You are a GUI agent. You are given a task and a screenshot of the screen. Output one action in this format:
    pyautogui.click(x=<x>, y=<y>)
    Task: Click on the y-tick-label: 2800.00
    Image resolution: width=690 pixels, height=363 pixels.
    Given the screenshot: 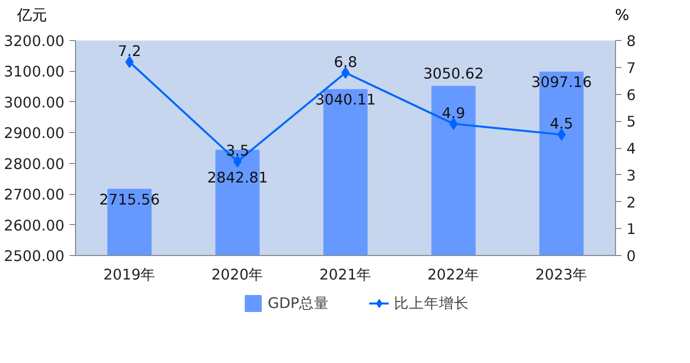 What is the action you would take?
    pyautogui.click(x=34, y=164)
    